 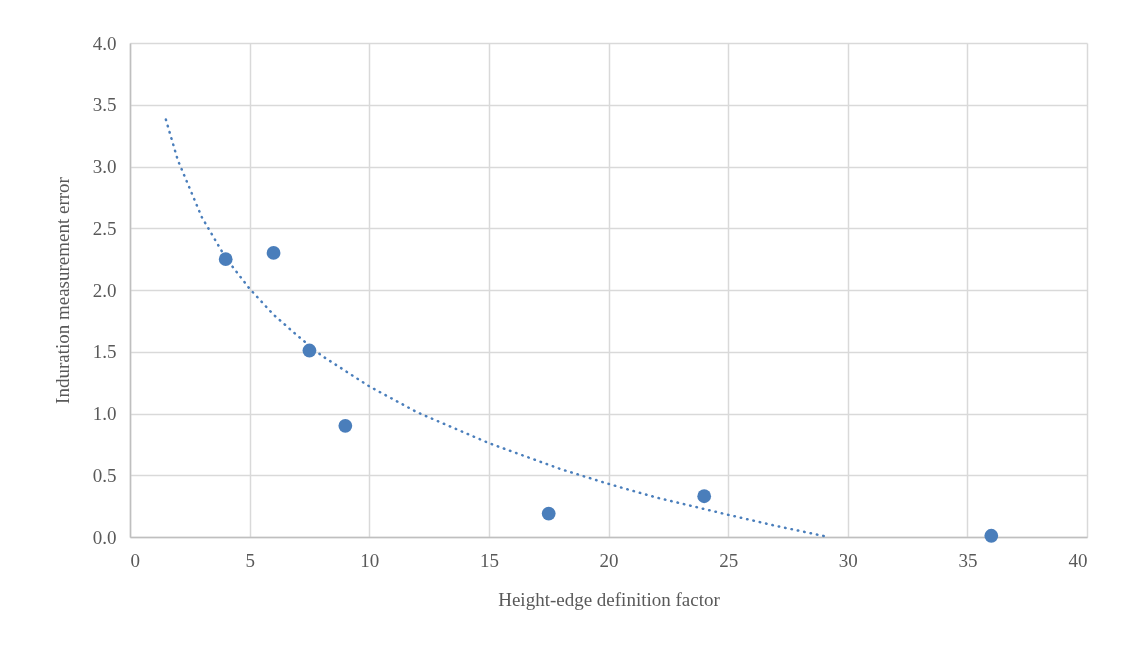 I want to click on y-tick-label: 3.5, so click(x=104, y=105).